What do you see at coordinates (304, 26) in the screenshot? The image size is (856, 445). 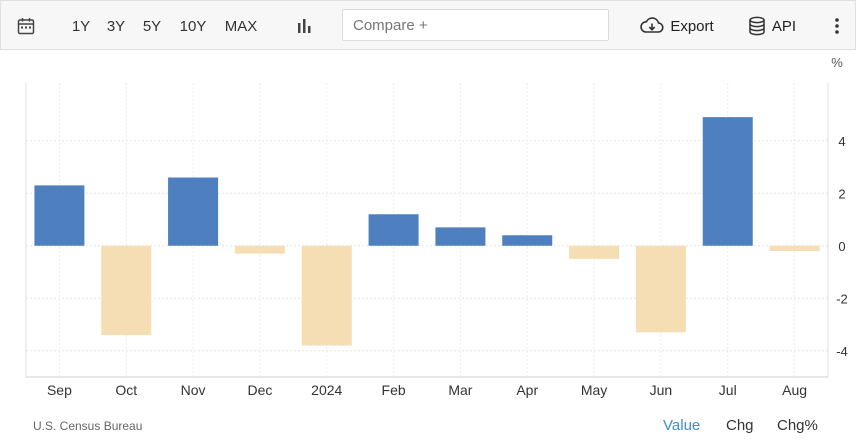 I see `chart-type-icon` at bounding box center [304, 26].